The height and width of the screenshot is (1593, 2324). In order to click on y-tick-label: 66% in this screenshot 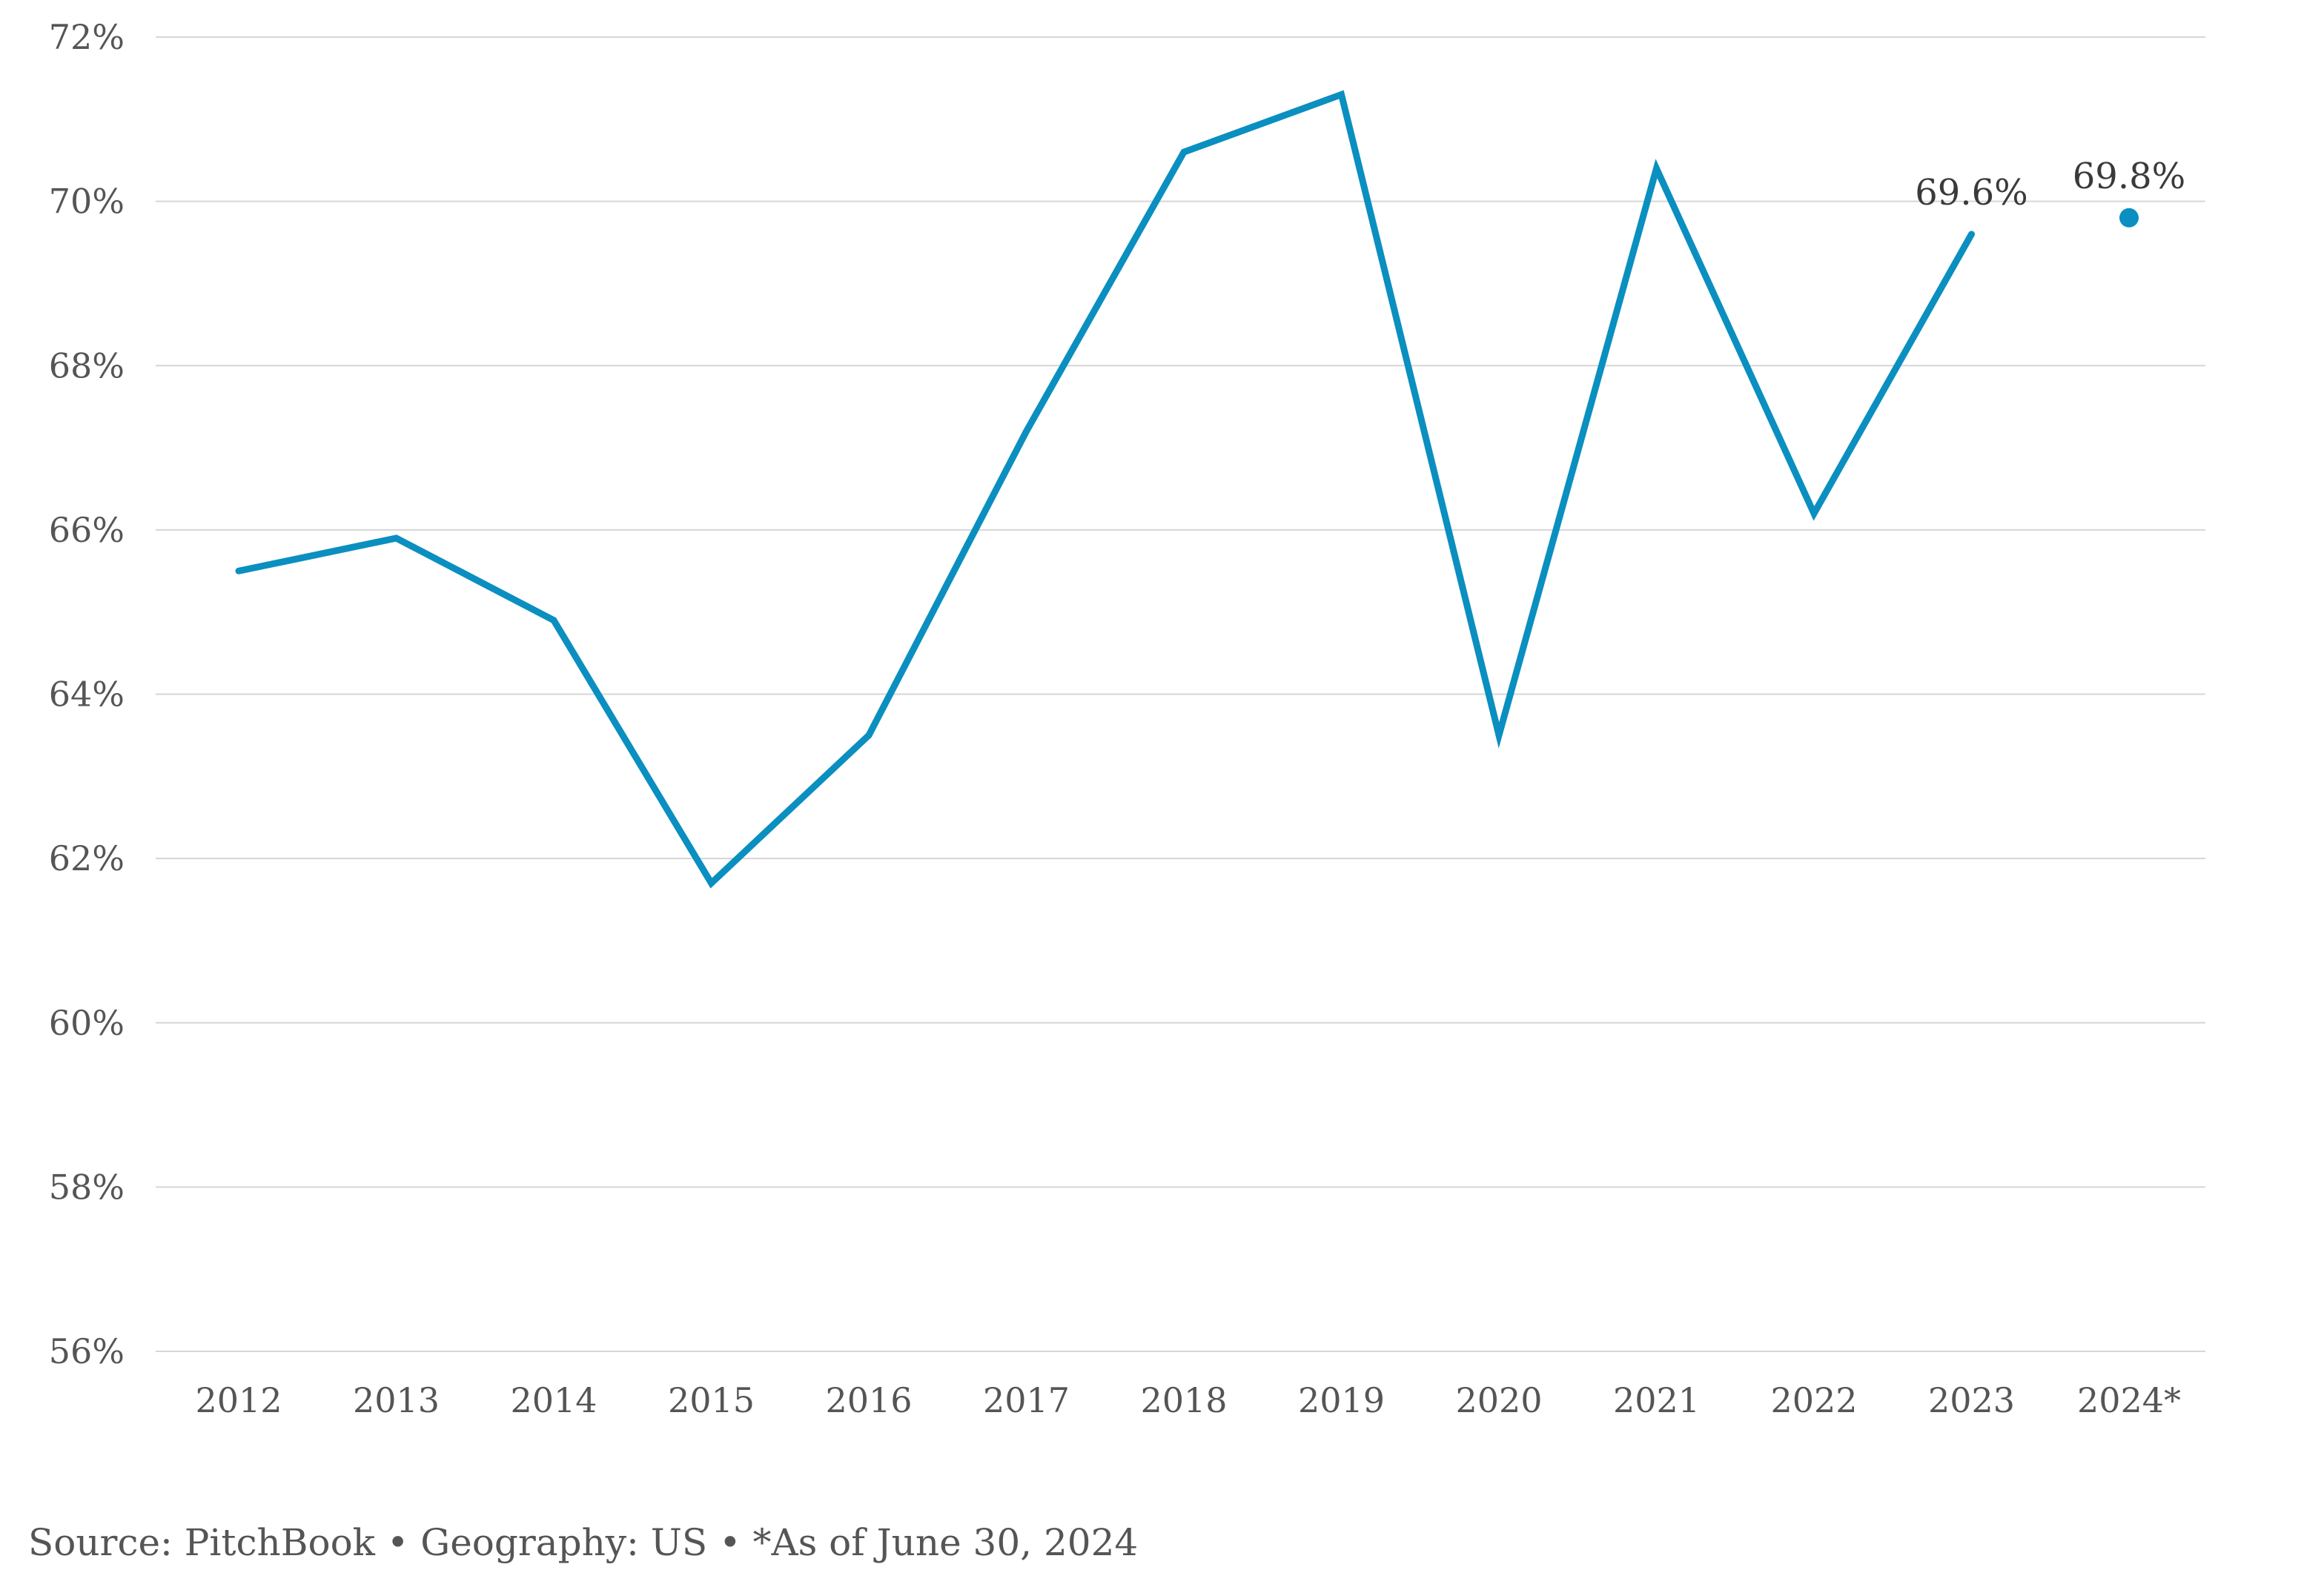, I will do `click(87, 530)`.